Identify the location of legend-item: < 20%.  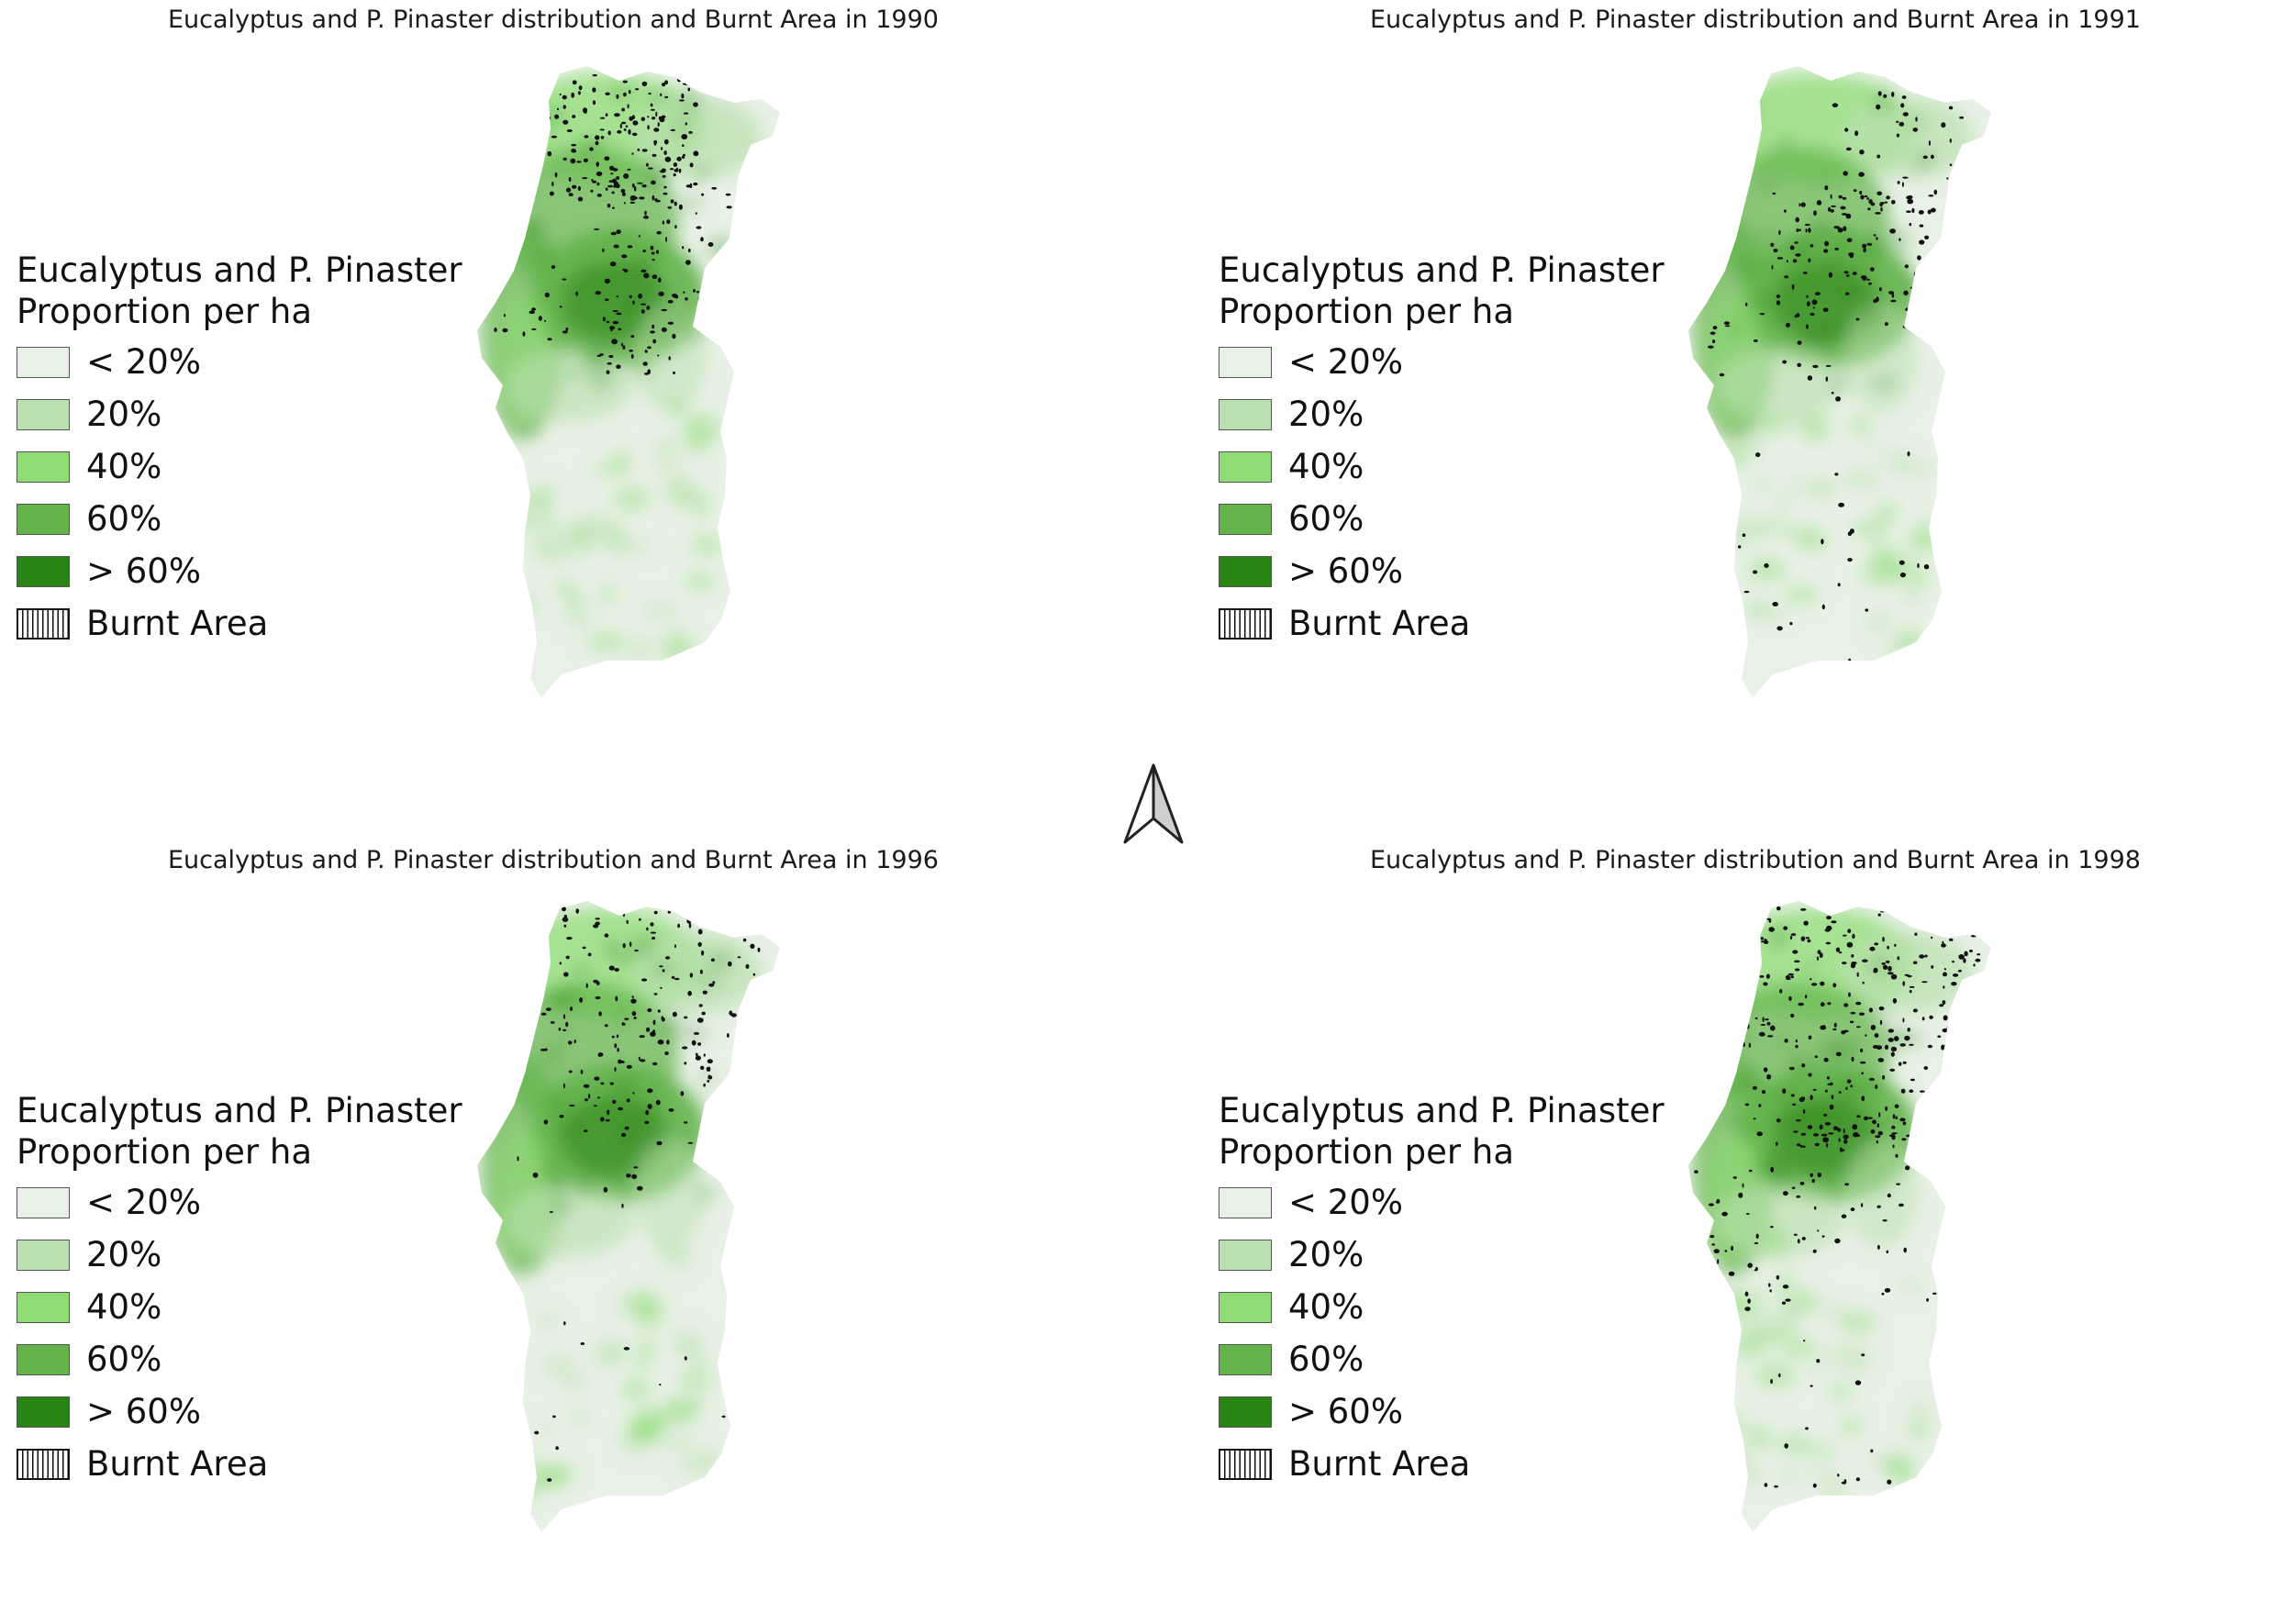
(1442, 362).